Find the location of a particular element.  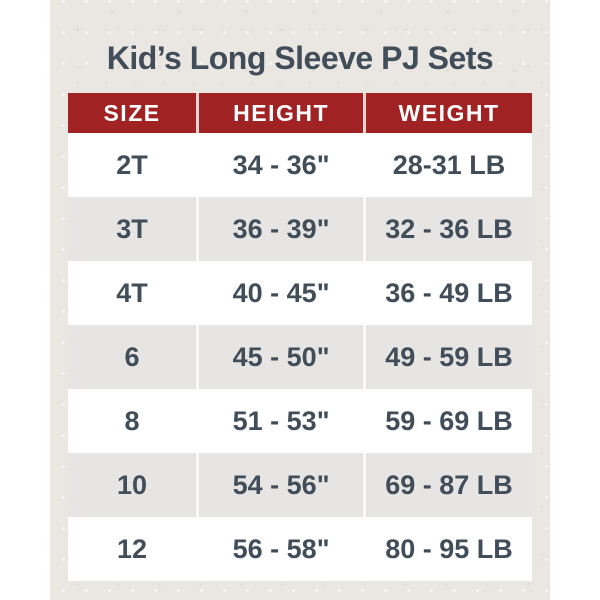

height-cell: 54 - 56" is located at coordinates (279, 485).